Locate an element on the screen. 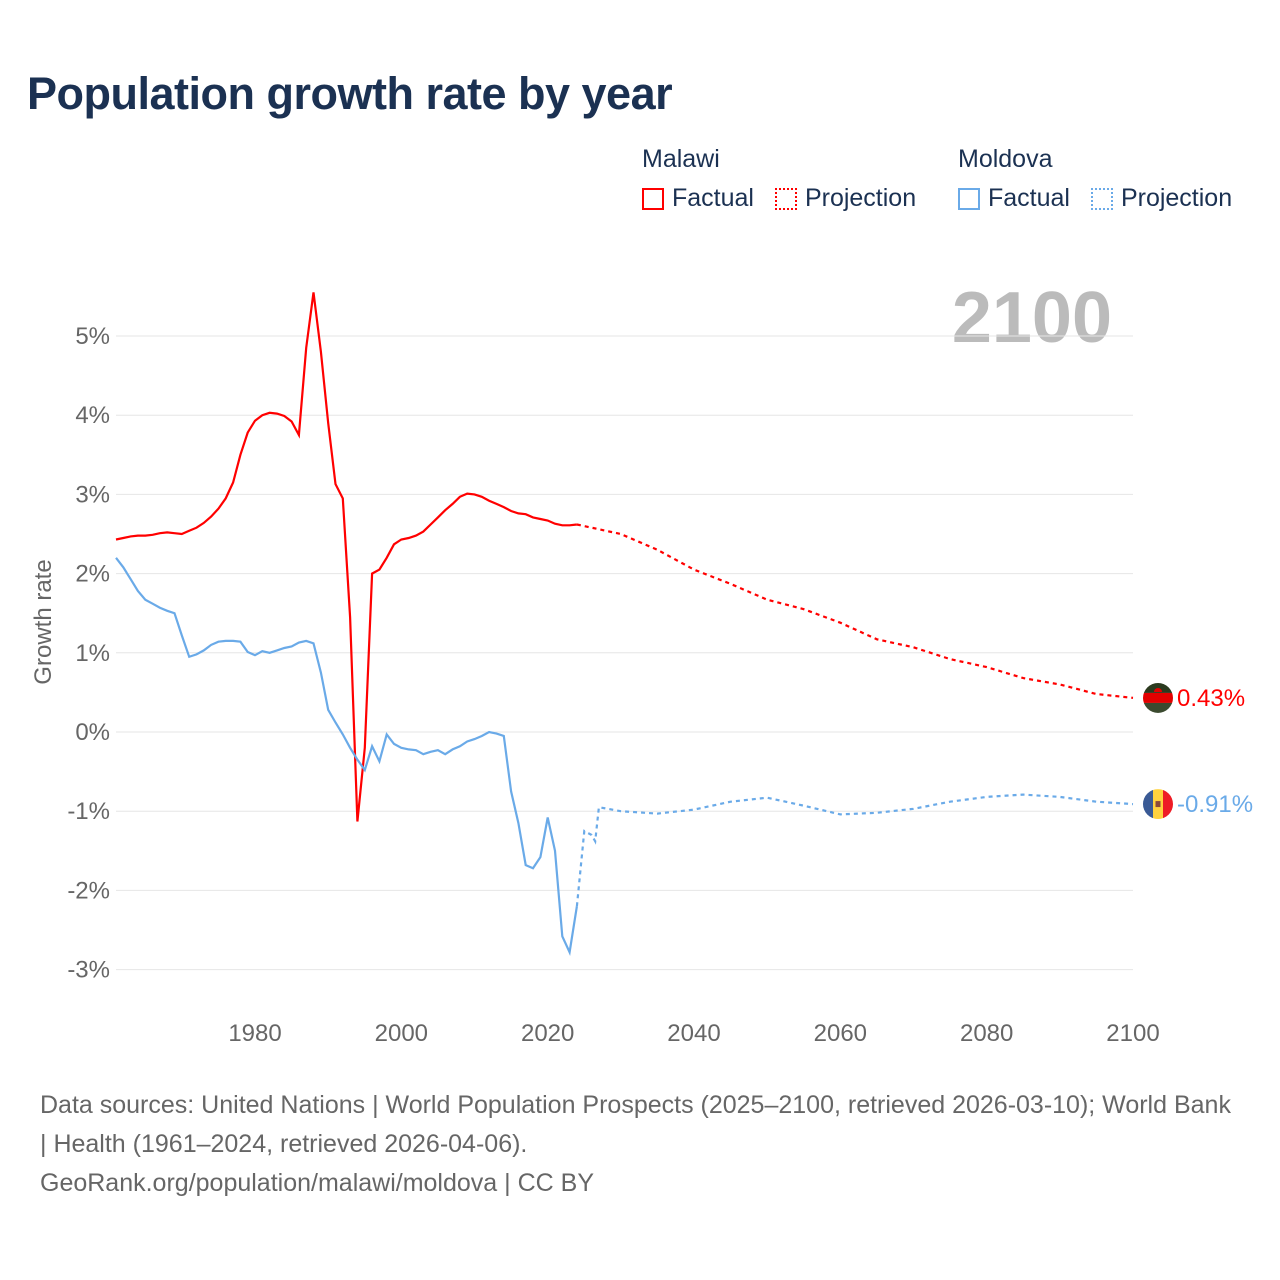  legend-moldova: Moldova Factual Projection is located at coordinates (1102, 181).